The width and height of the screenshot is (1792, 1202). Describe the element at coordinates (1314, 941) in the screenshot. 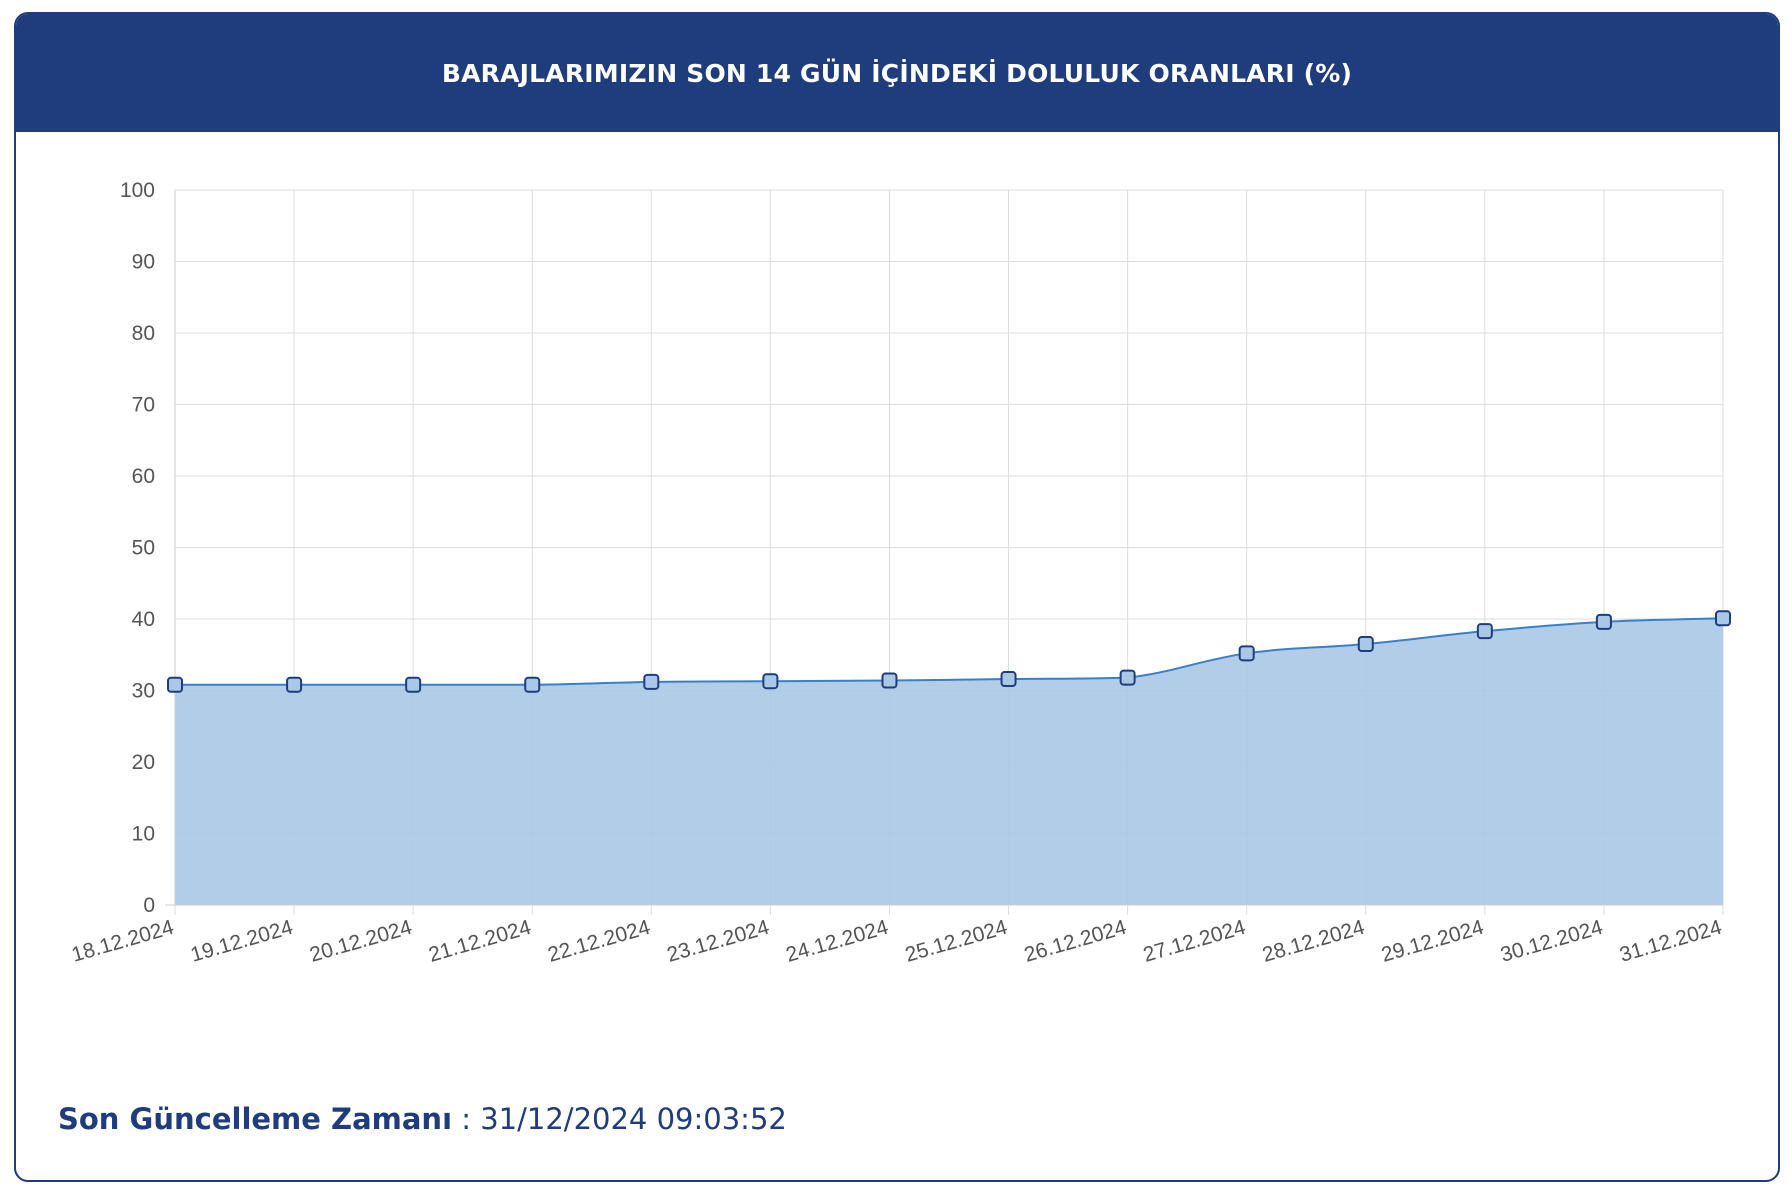

I see `x-tick-label: 28.12.2024` at that location.